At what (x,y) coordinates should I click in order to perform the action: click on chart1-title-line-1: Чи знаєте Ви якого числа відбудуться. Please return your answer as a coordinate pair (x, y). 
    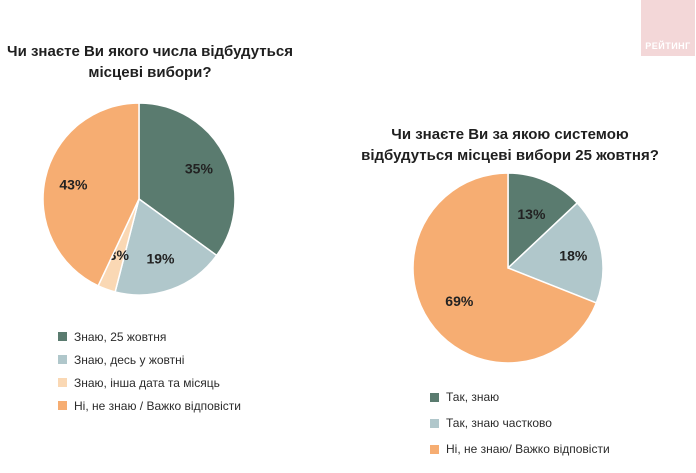
    Looking at the image, I should click on (150, 51).